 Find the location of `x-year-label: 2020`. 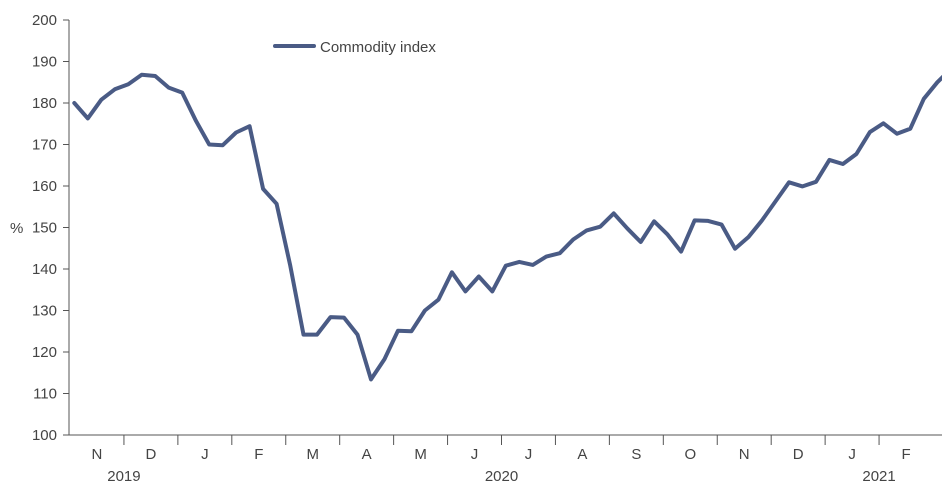

x-year-label: 2020 is located at coordinates (501, 475).